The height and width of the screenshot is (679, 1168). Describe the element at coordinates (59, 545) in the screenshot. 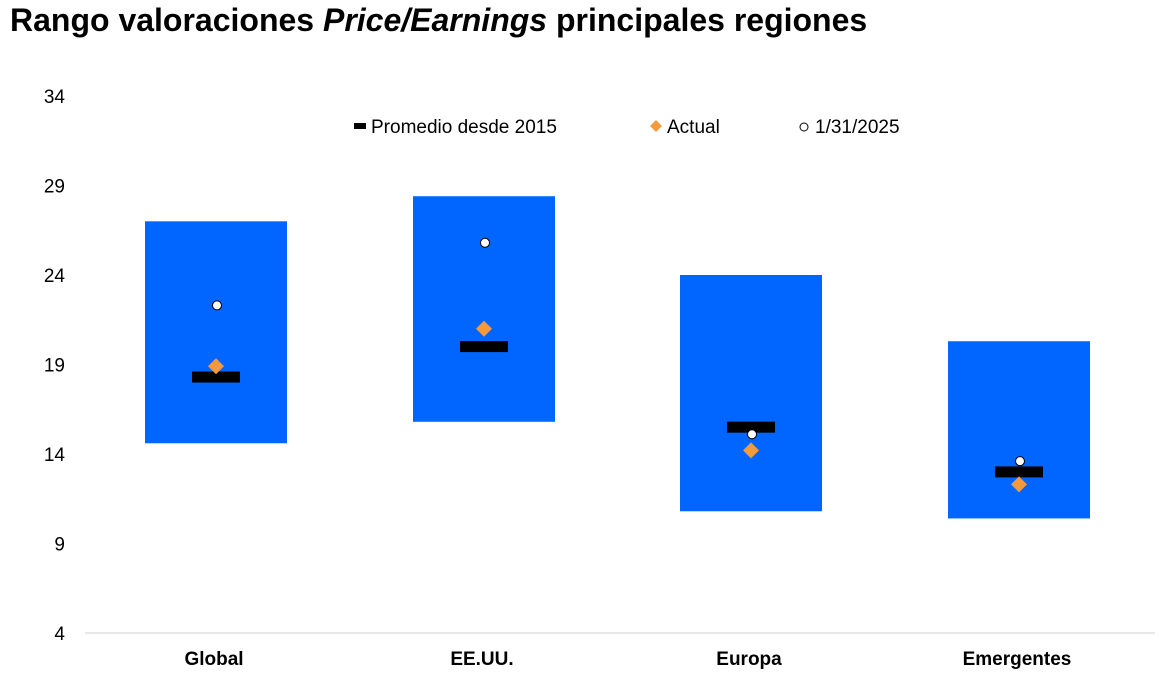

I see `y-tick-label: 9` at that location.